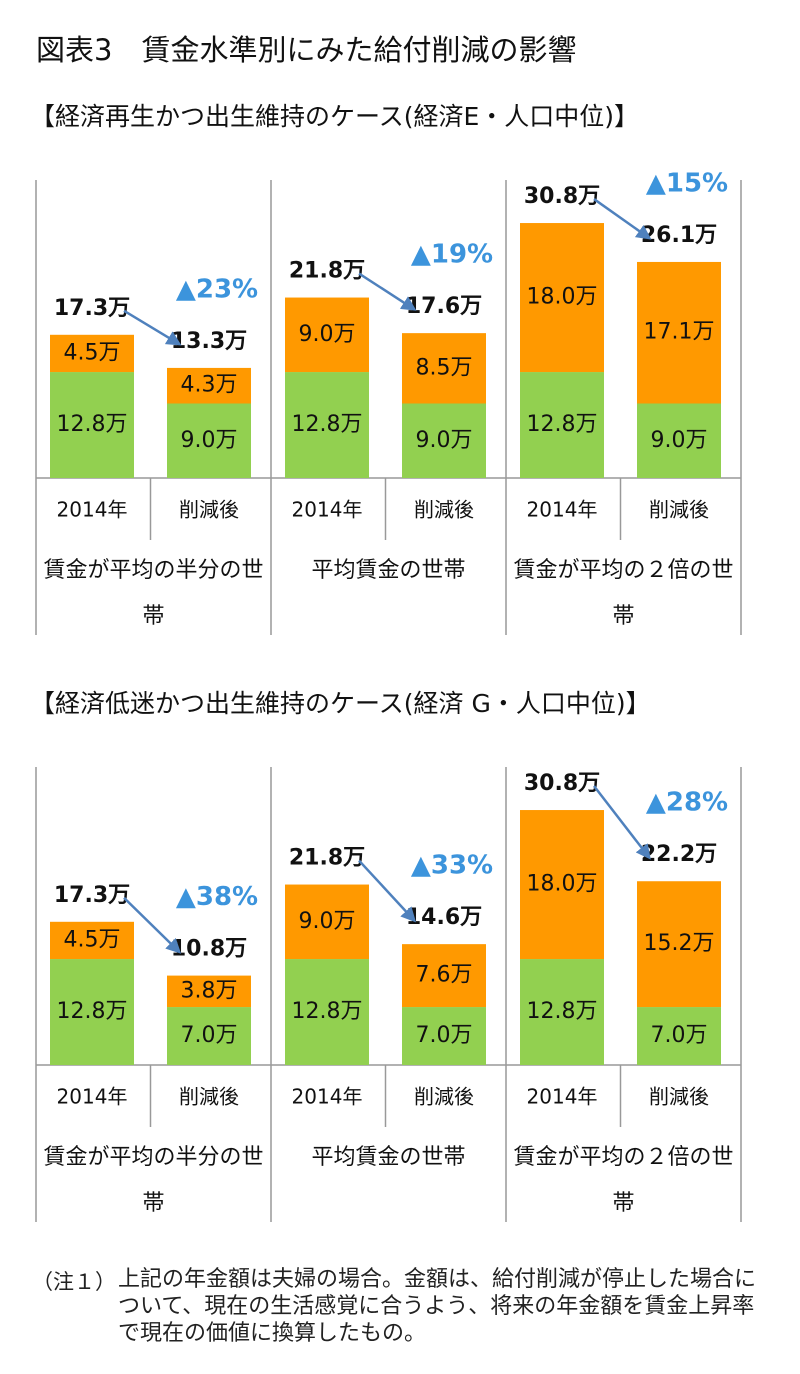  I want to click on value-label: 8.5万, so click(444, 367).